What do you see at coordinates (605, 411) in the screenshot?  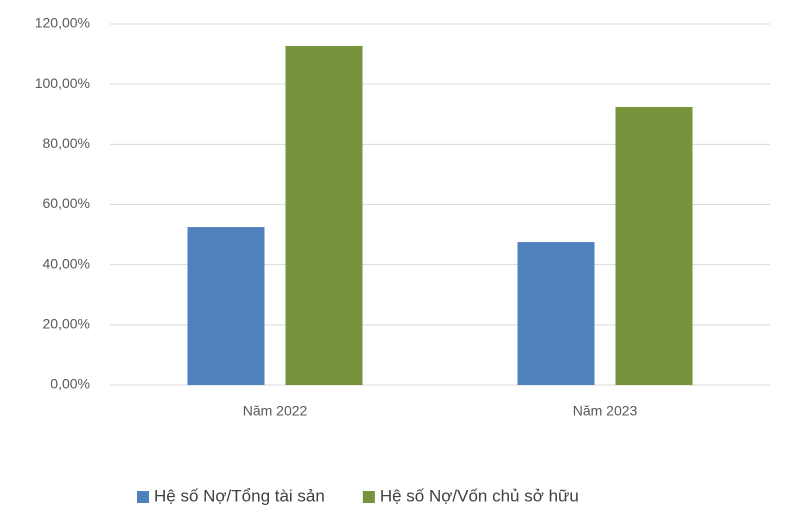 I see `x-tick-label: Năm 2023` at bounding box center [605, 411].